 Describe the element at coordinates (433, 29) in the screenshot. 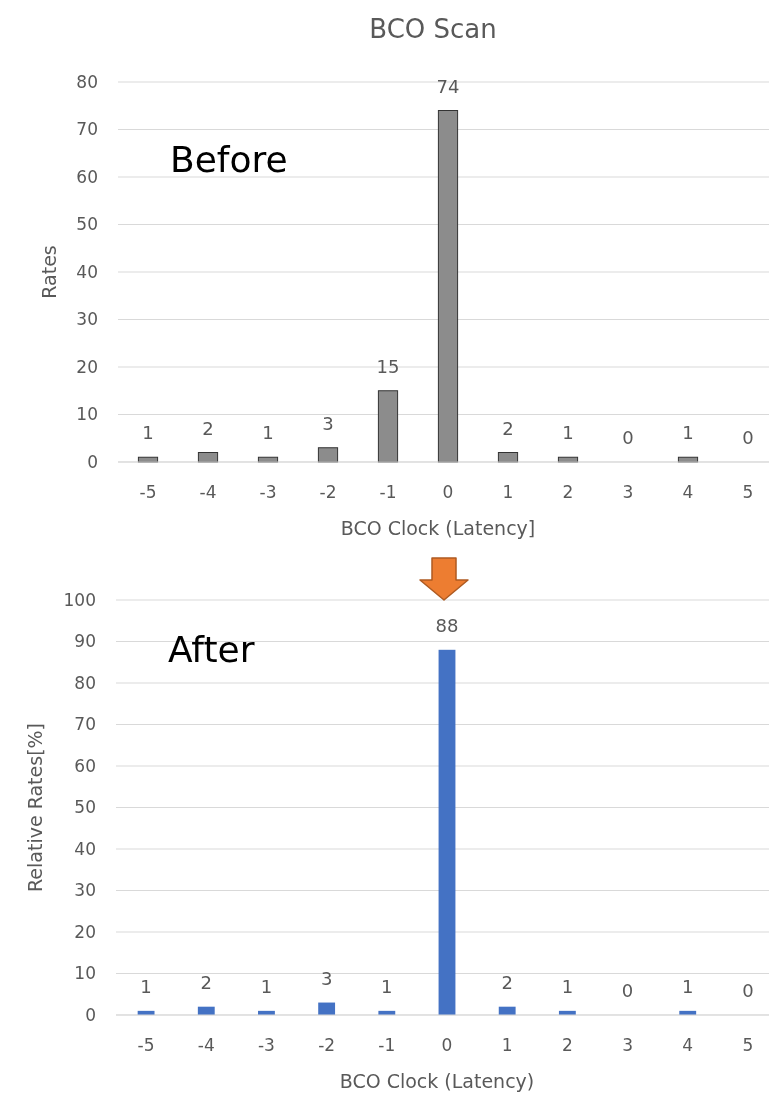

I see `chart-title: BCO Scan` at that location.